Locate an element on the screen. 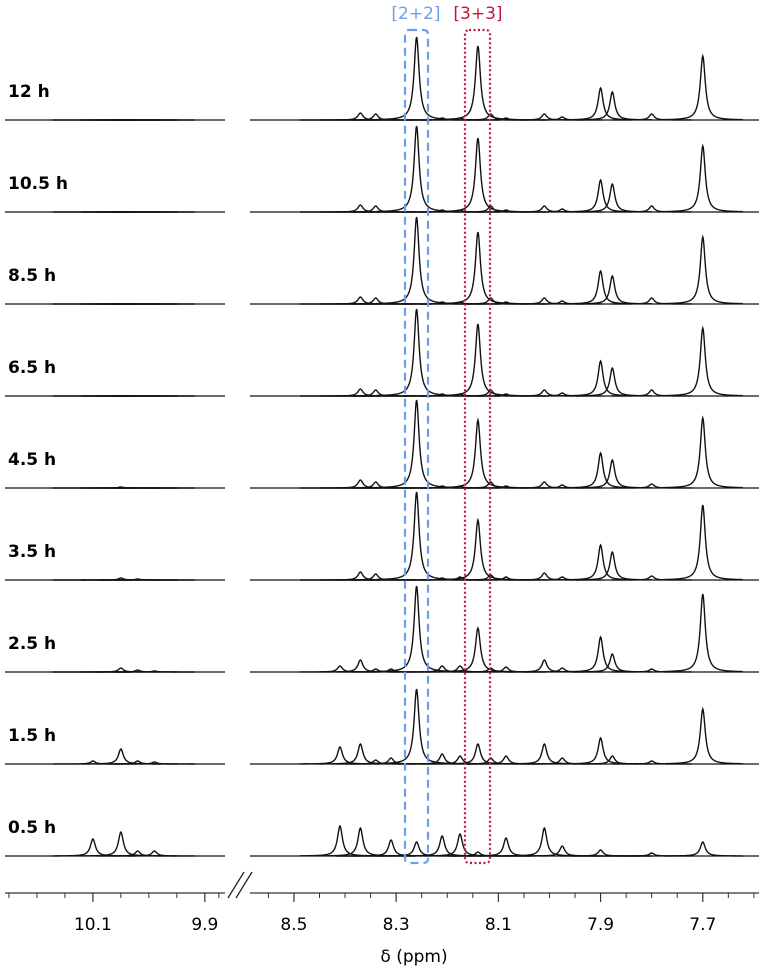 This screenshot has height=970, width=759. legend-label: 4.5 h is located at coordinates (32, 460).